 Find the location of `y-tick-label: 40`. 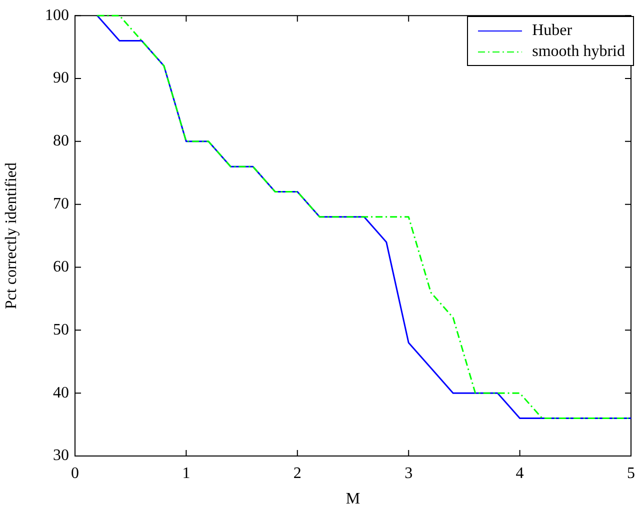

y-tick-label: 40 is located at coordinates (61, 393).